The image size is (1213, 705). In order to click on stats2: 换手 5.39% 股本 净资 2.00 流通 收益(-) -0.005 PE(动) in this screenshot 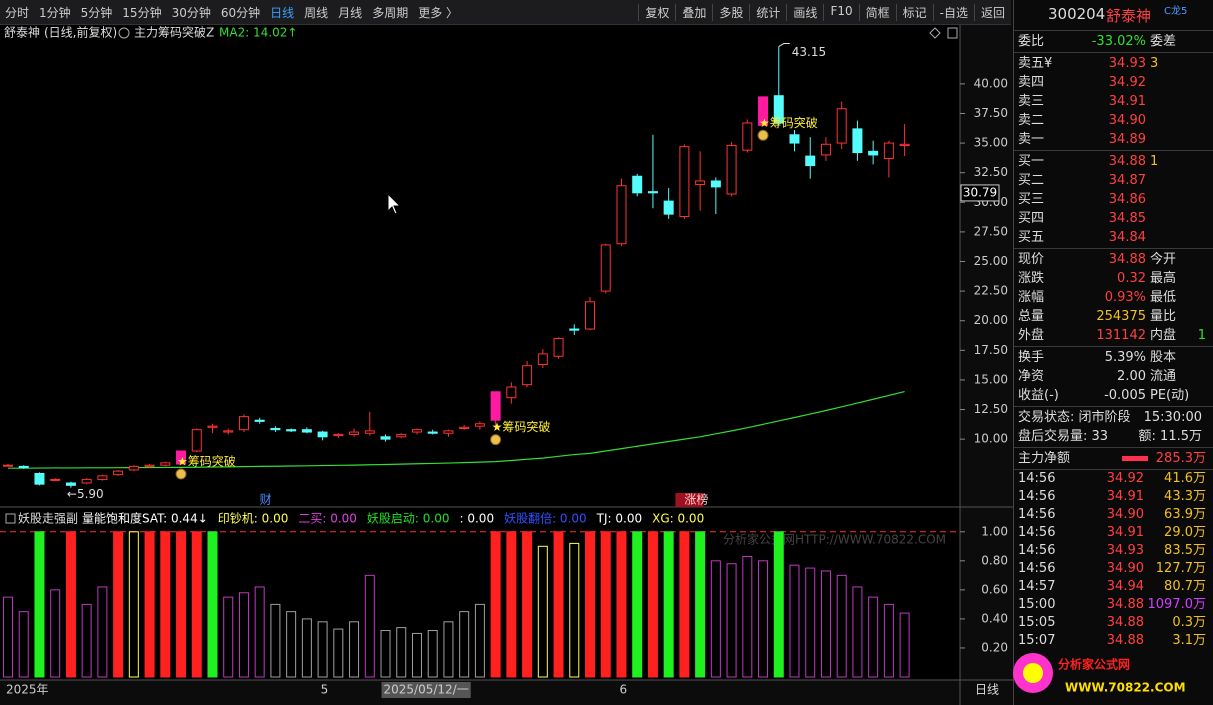, I will do `click(1113, 377)`.